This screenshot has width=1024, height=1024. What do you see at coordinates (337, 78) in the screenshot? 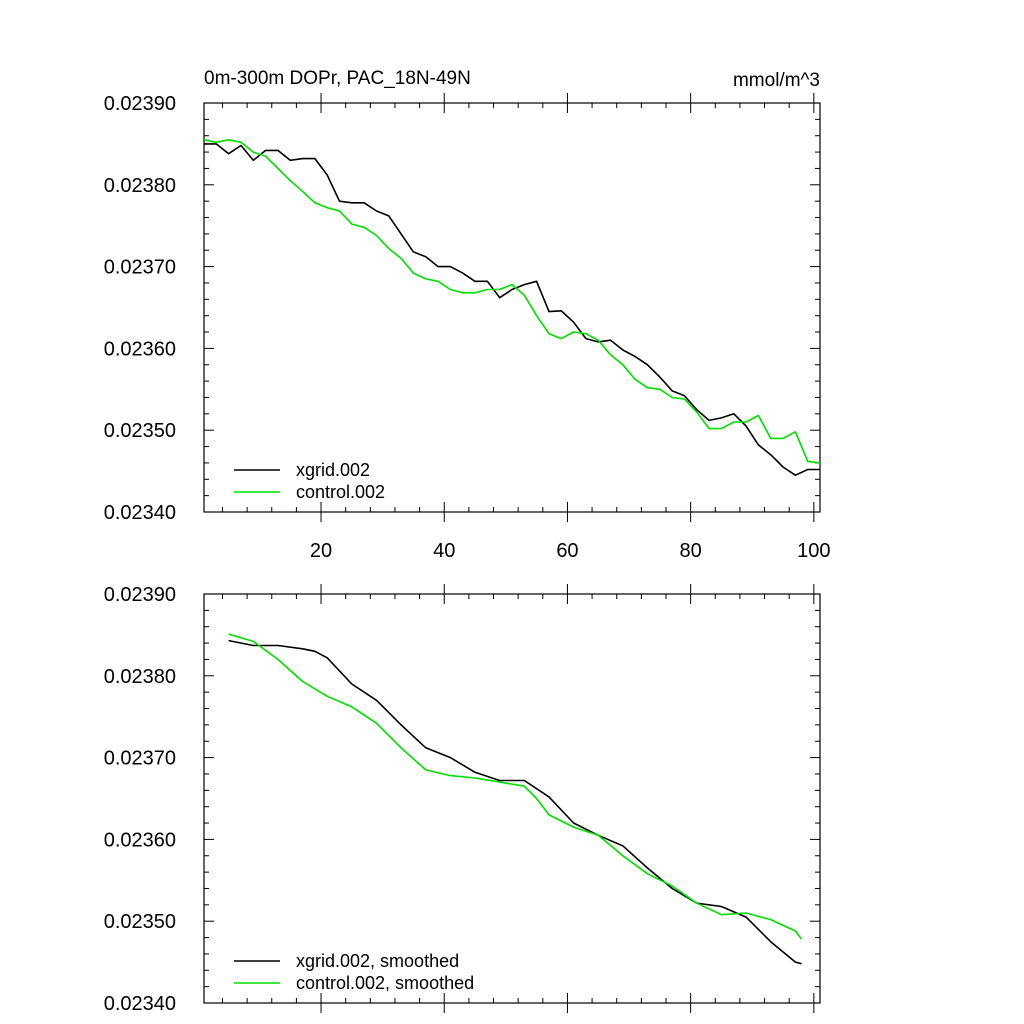
I see `chart-title: 0m-300m DOPr, PAC_18N-49N` at bounding box center [337, 78].